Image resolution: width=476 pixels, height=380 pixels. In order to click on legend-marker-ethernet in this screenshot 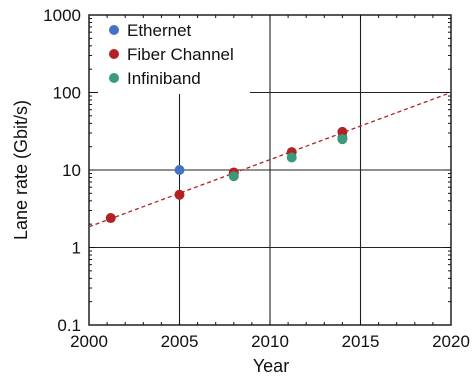, I will do `click(114, 30)`.